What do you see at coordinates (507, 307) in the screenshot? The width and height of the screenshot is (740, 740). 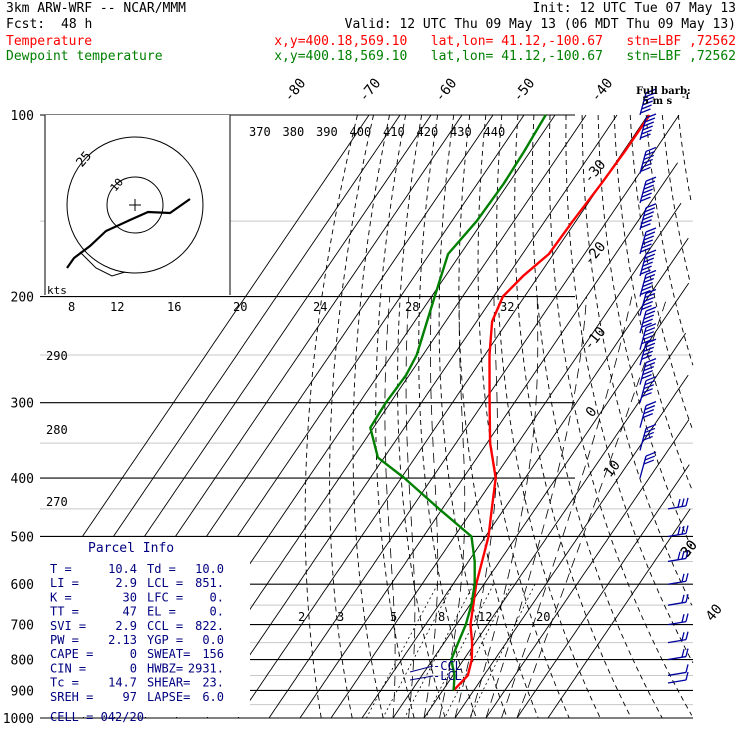 I see `mixing-ratio-label: 32` at bounding box center [507, 307].